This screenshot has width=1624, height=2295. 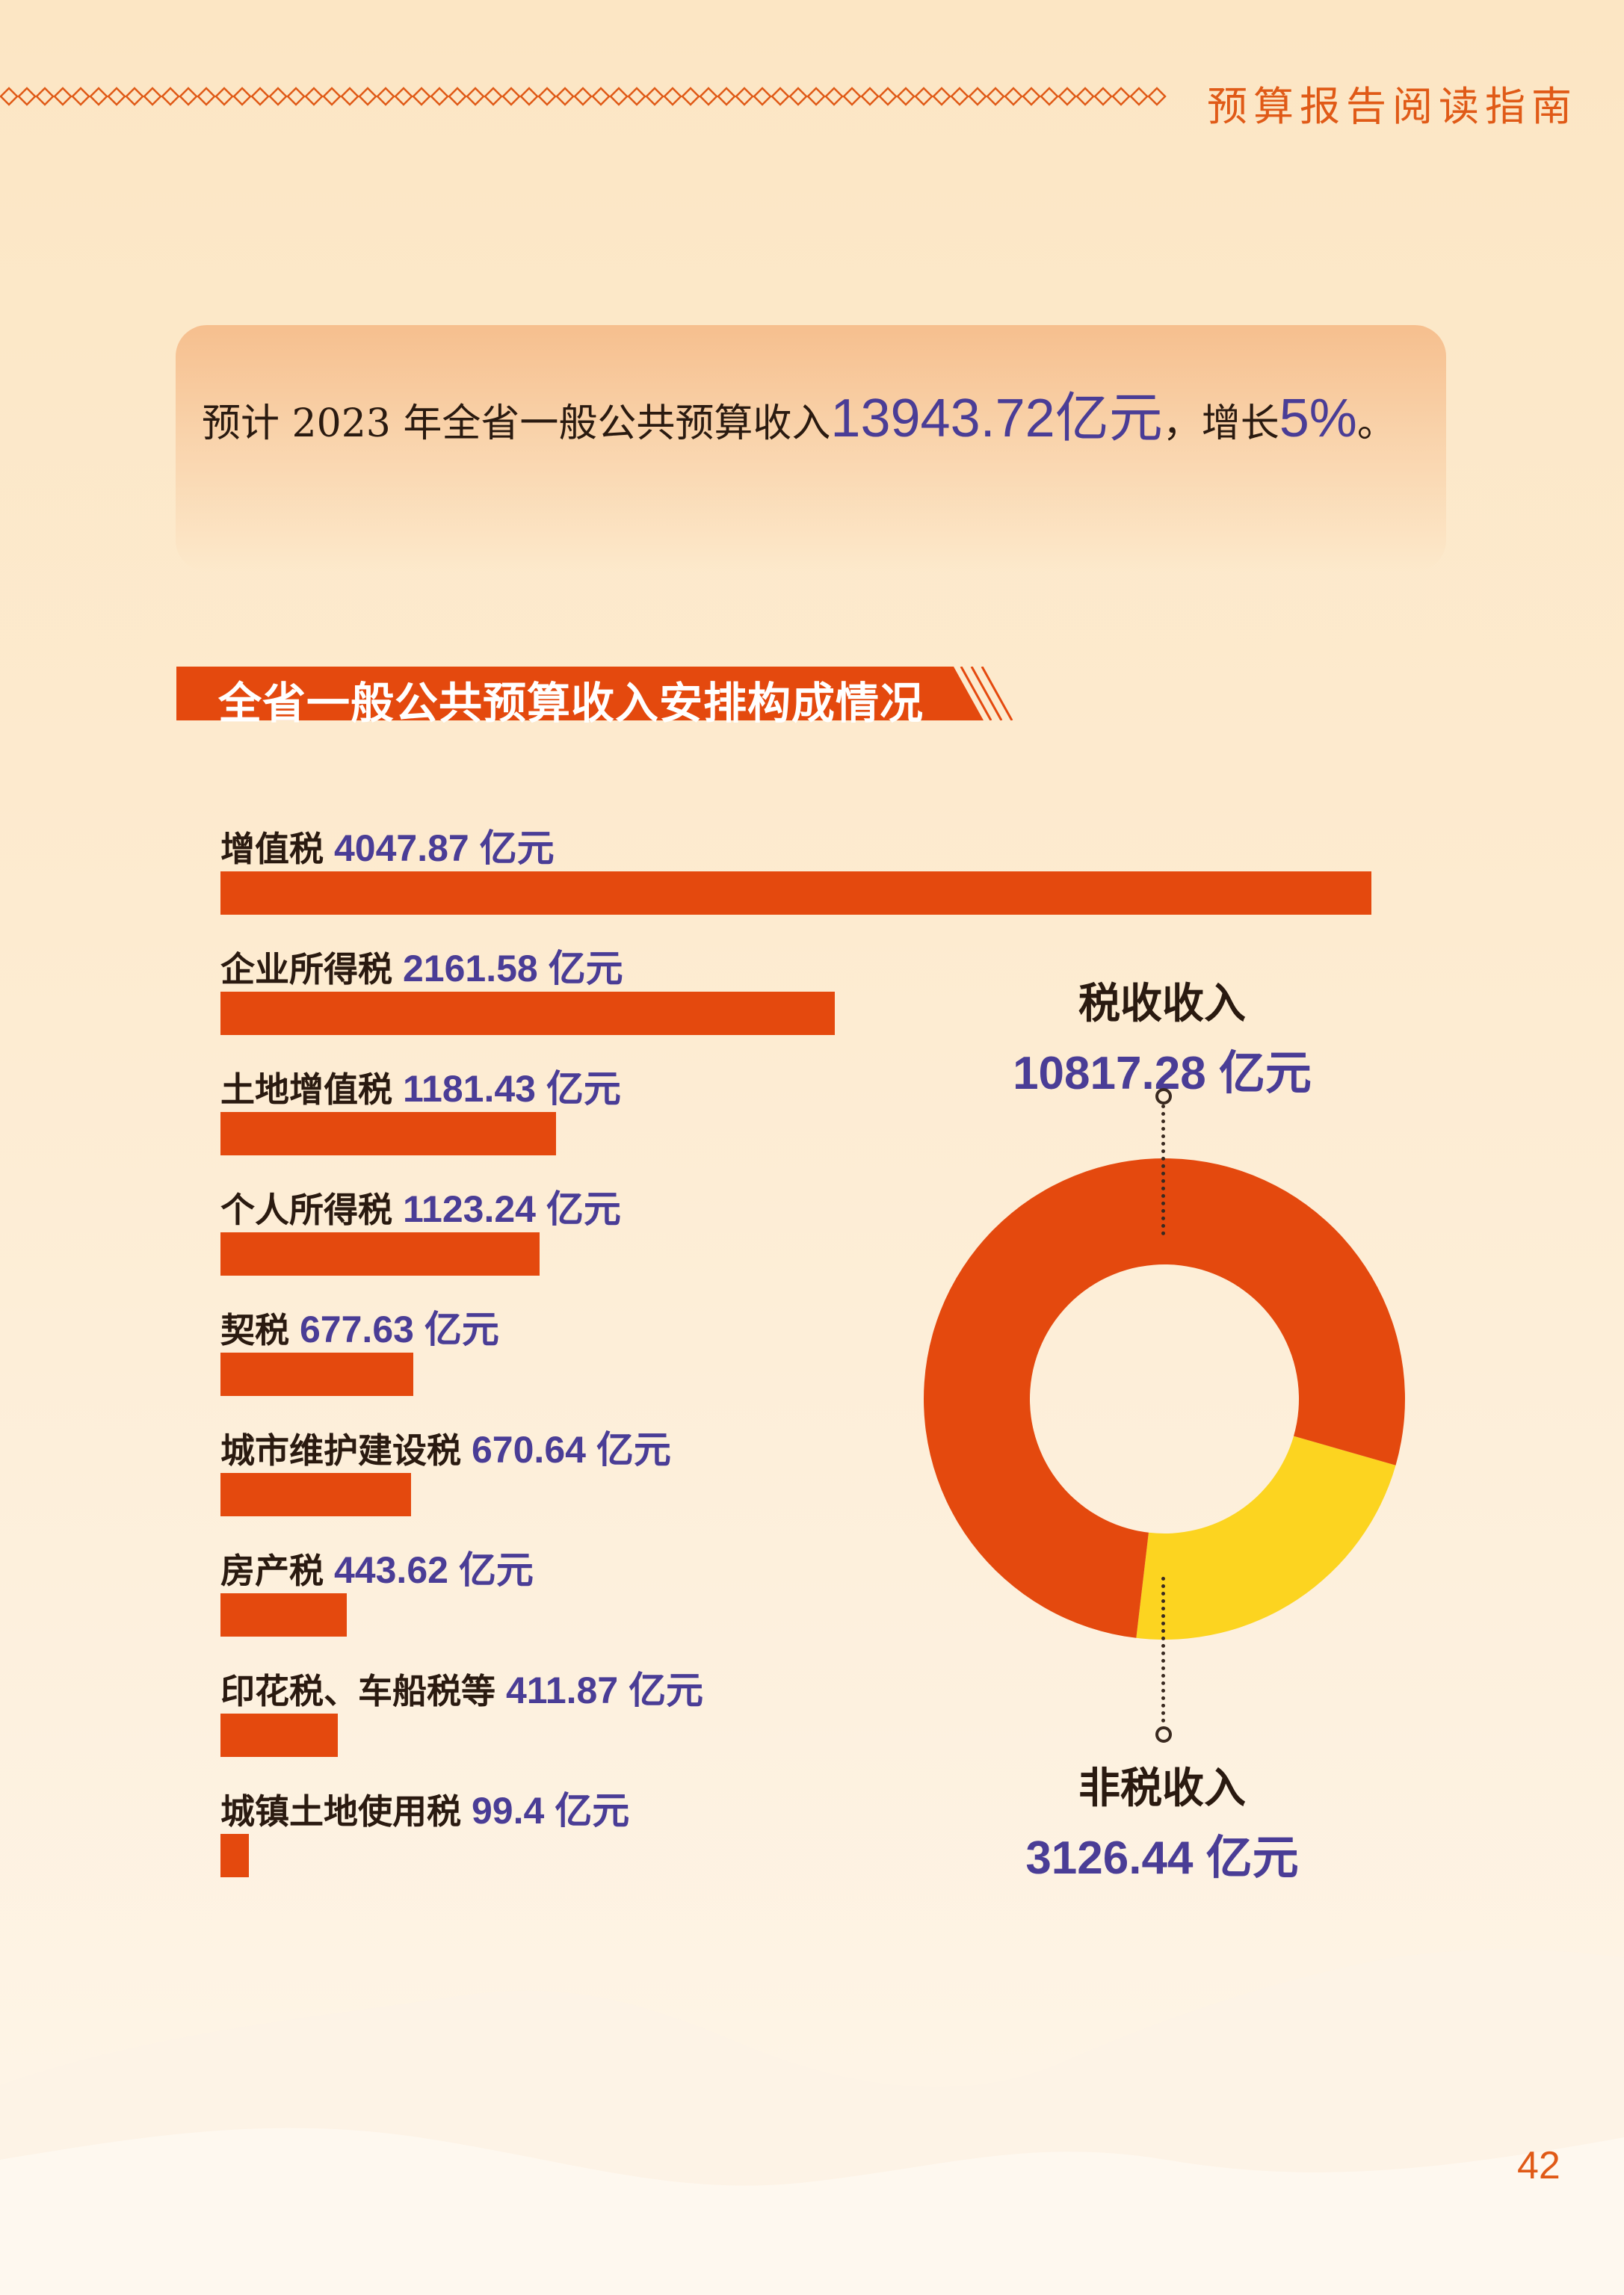 I want to click on bar-label: 印花税、车船税等 411.87 亿元, so click(x=461, y=1687).